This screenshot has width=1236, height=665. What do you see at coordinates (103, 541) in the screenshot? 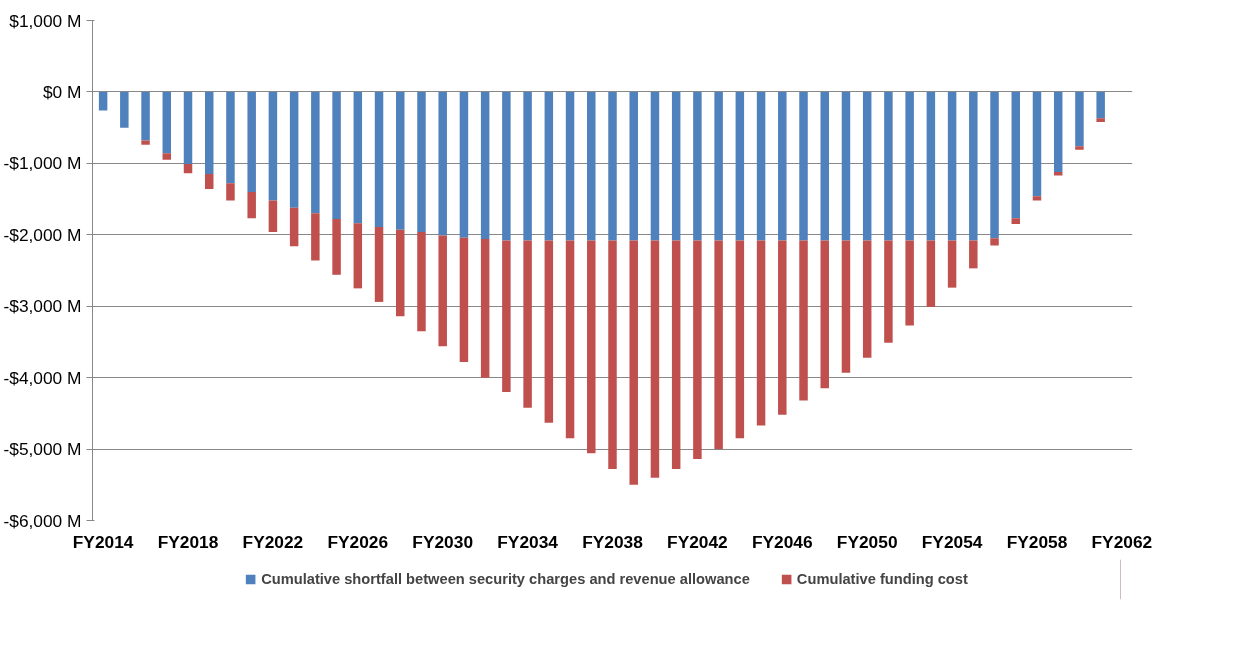
I see `x-tick-label: FY2014` at bounding box center [103, 541].